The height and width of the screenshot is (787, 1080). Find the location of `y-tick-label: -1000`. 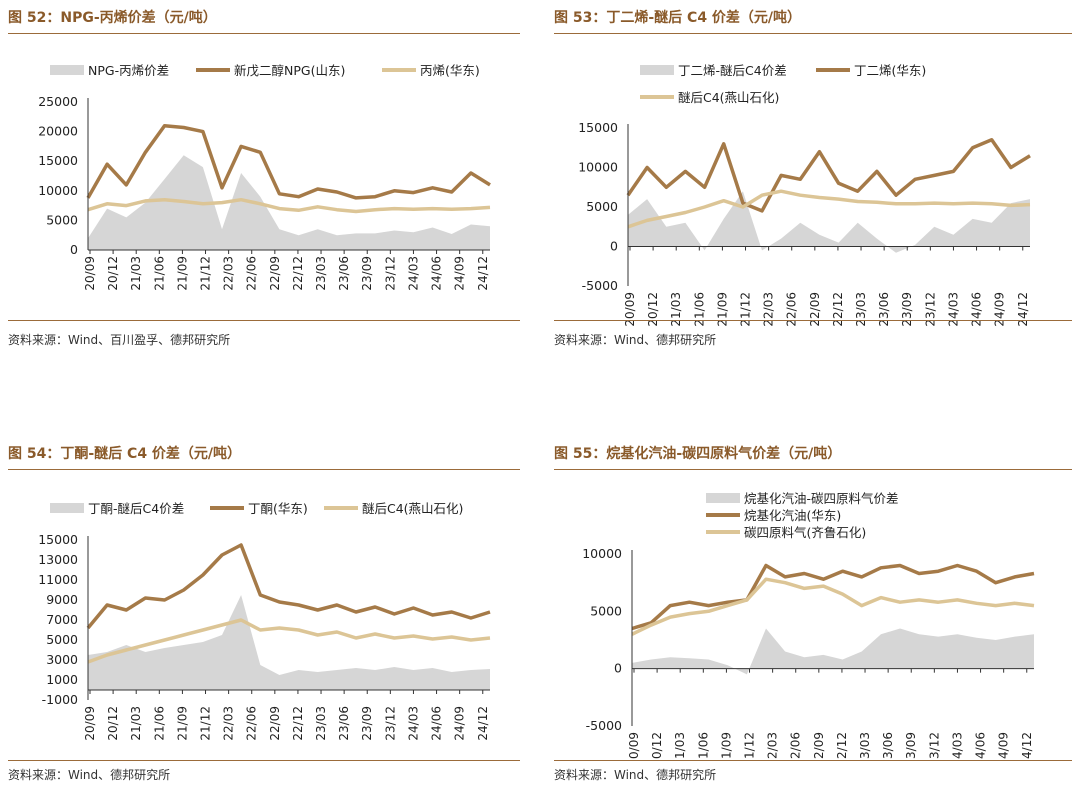

y-tick-label: -1000 is located at coordinates (60, 699).